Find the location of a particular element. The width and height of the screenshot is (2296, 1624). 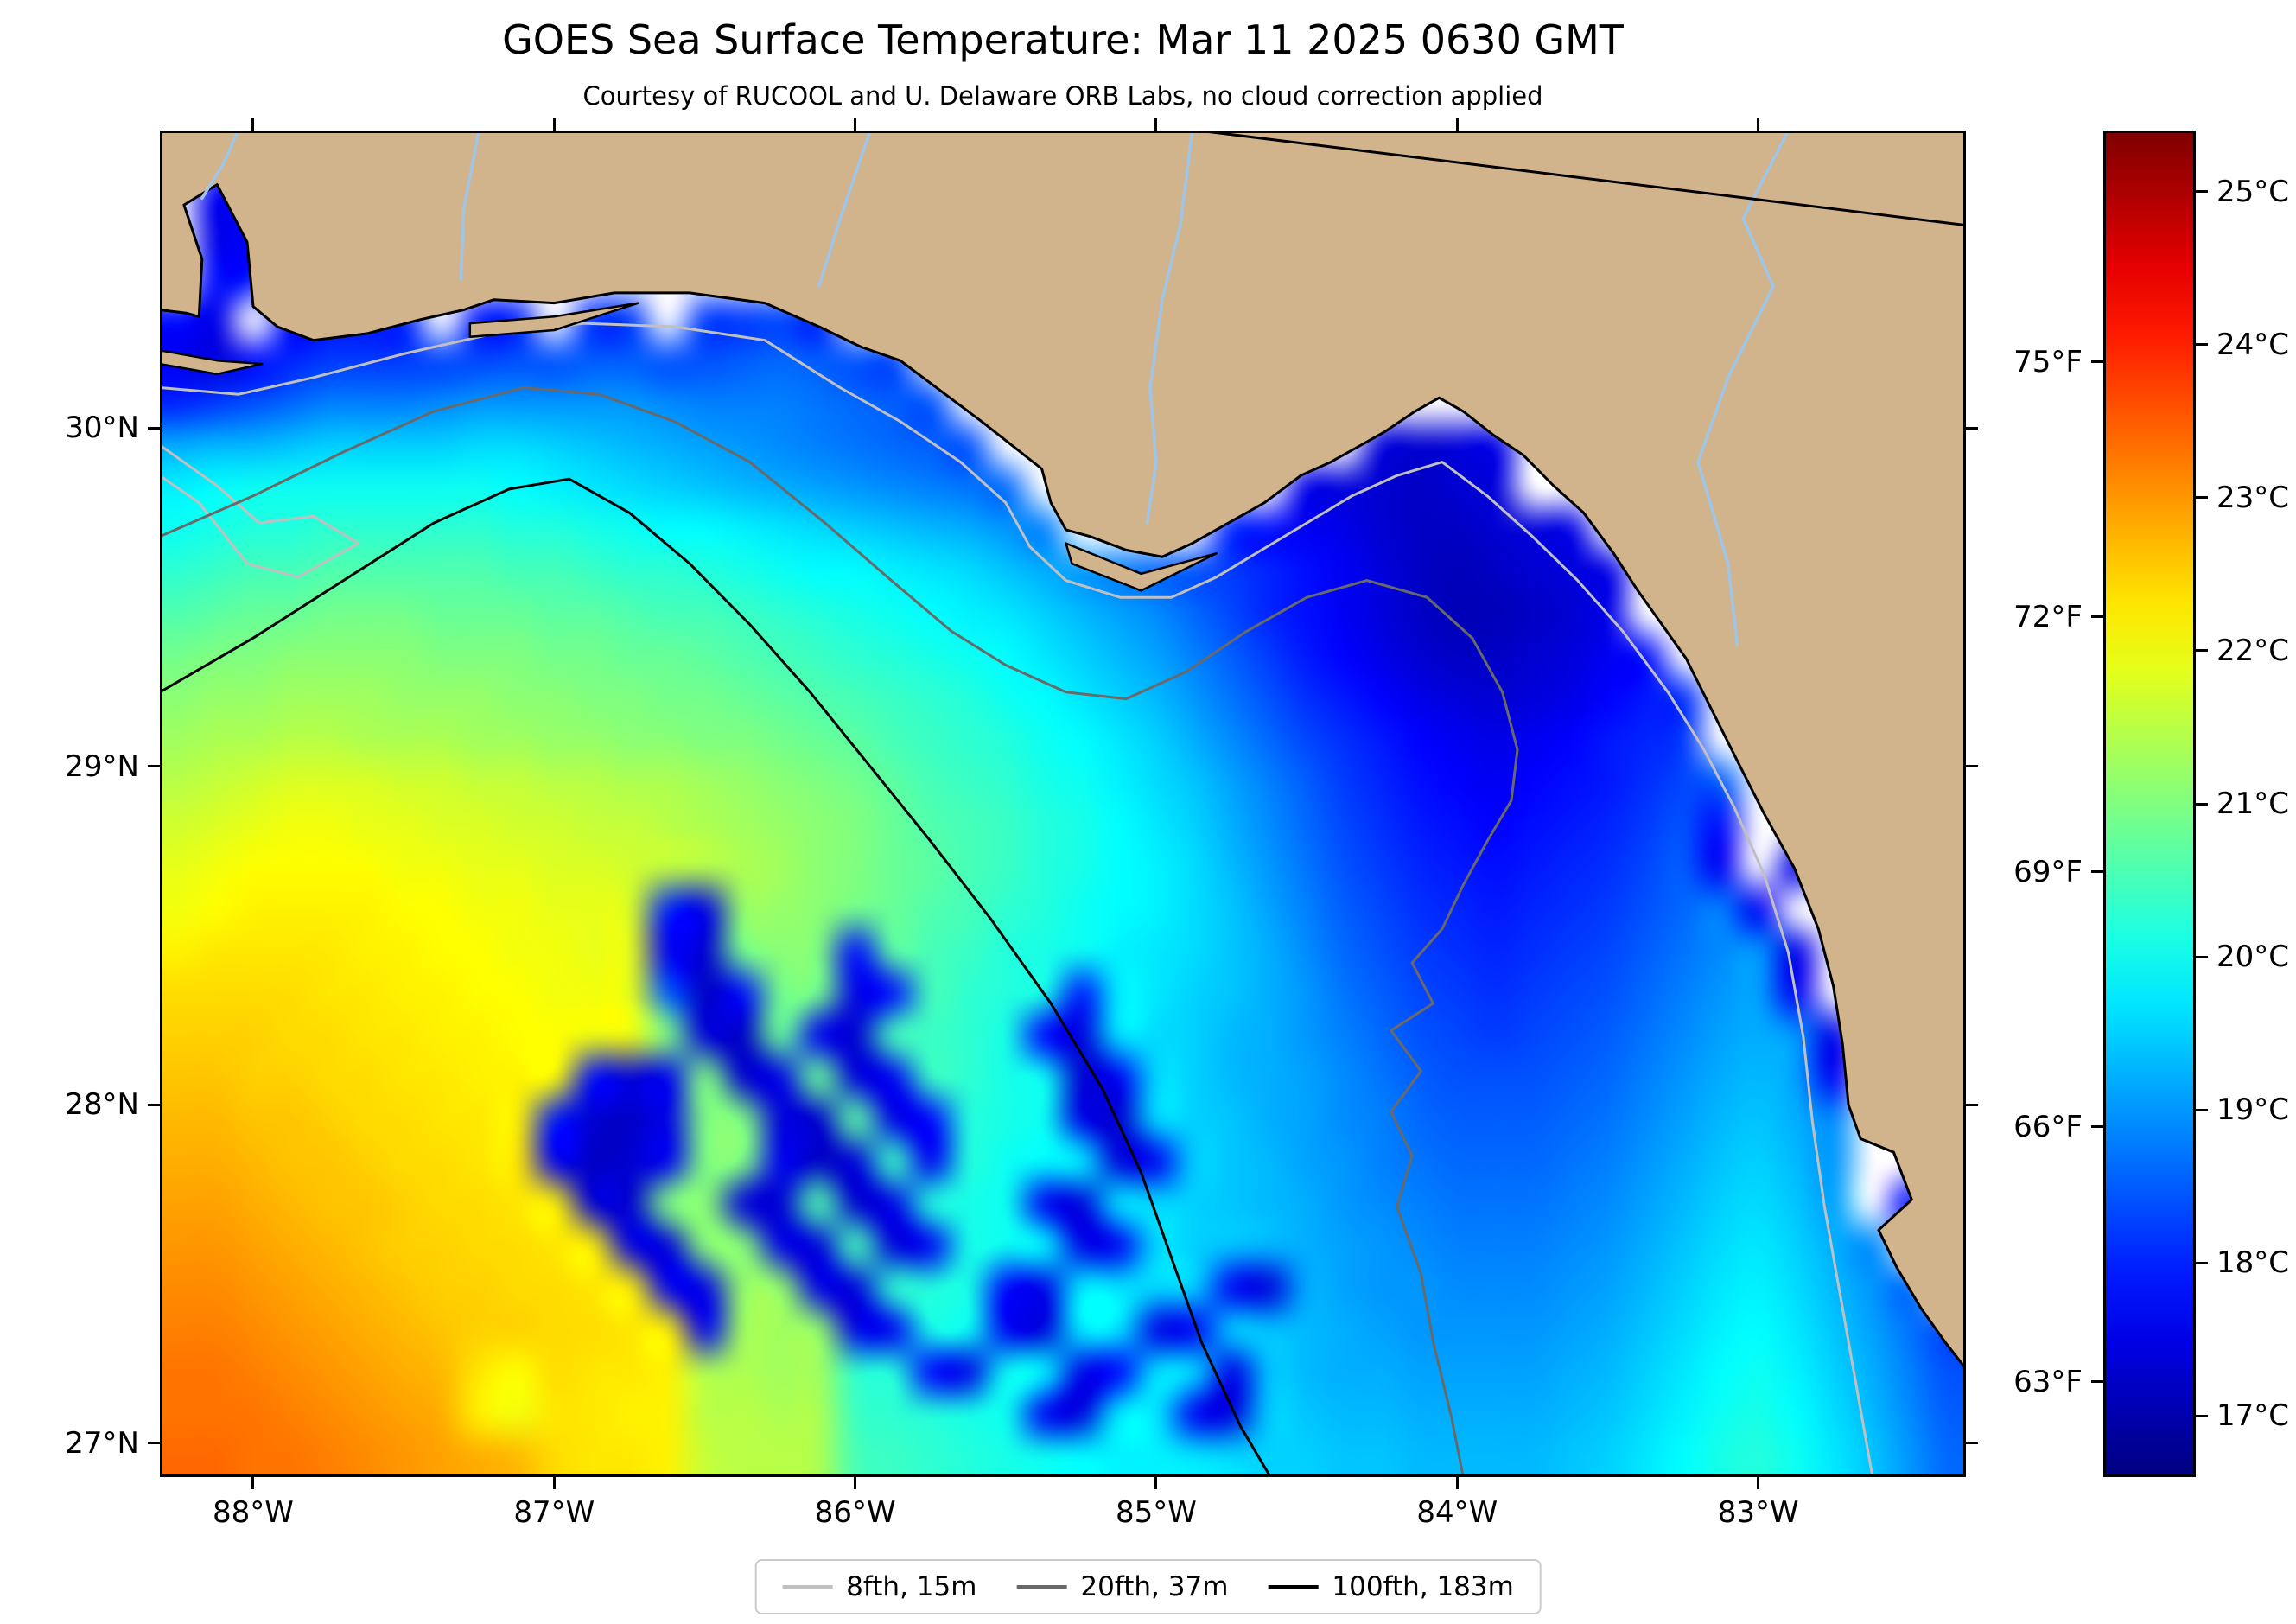

y-tick-label: 28°N is located at coordinates (102, 1105).